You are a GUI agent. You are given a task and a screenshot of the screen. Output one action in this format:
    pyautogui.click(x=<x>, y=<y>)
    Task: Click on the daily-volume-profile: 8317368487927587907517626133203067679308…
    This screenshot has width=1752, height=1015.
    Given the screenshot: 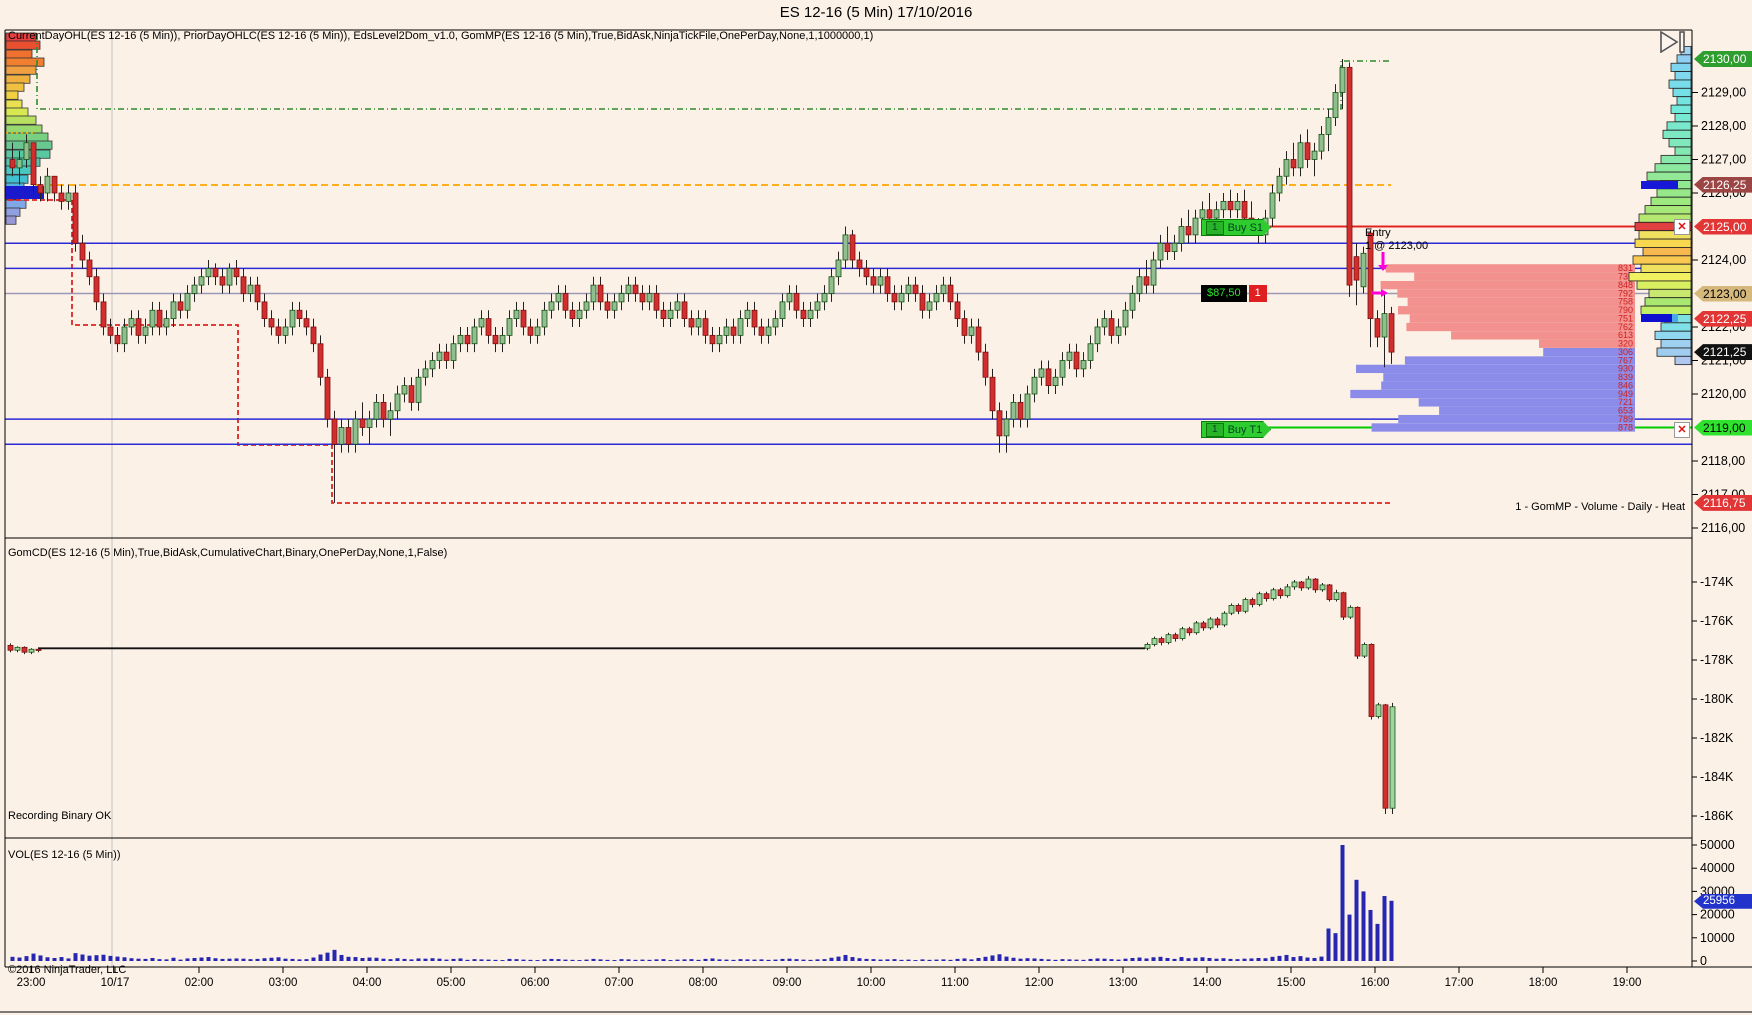 What is the action you would take?
    pyautogui.click(x=1492, y=347)
    